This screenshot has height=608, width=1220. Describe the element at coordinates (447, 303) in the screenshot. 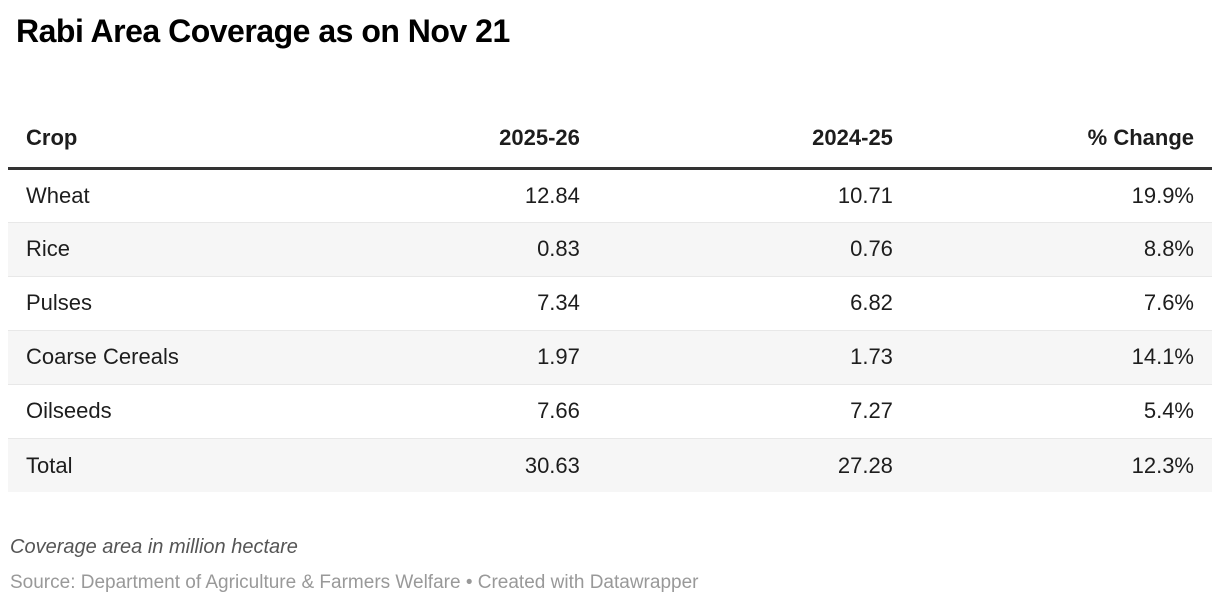

I see `cell-2025-26: 7.34` at that location.